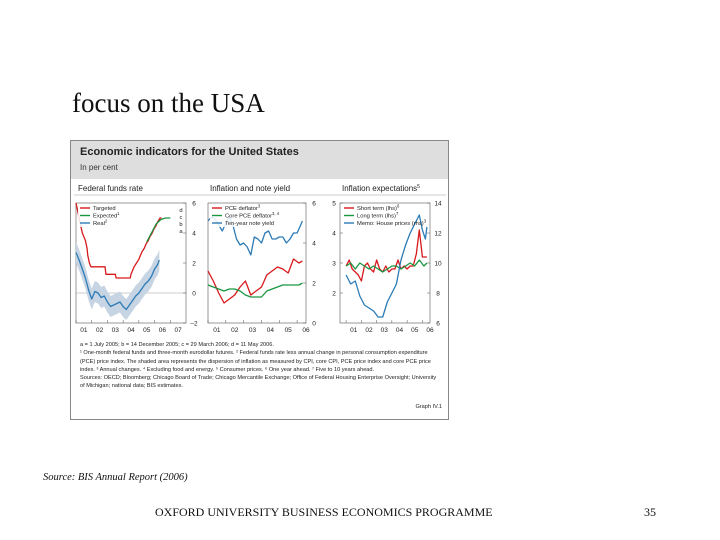  I want to click on inflation-and-note-yield-ytick-label: 0, so click(314, 324).